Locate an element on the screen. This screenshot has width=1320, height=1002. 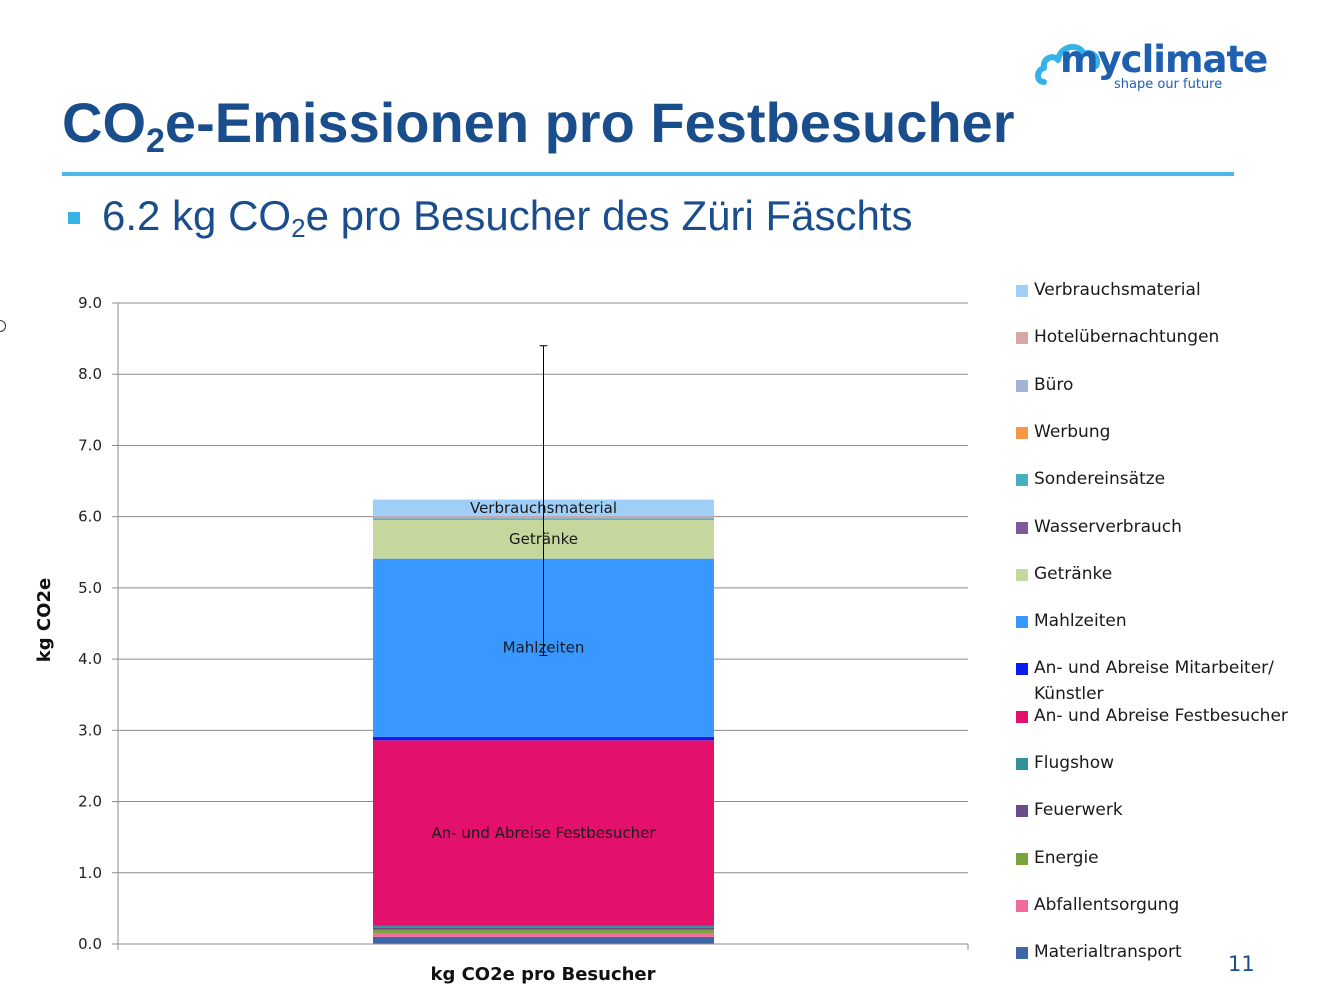
legend-label: Getränke is located at coordinates (1073, 573).